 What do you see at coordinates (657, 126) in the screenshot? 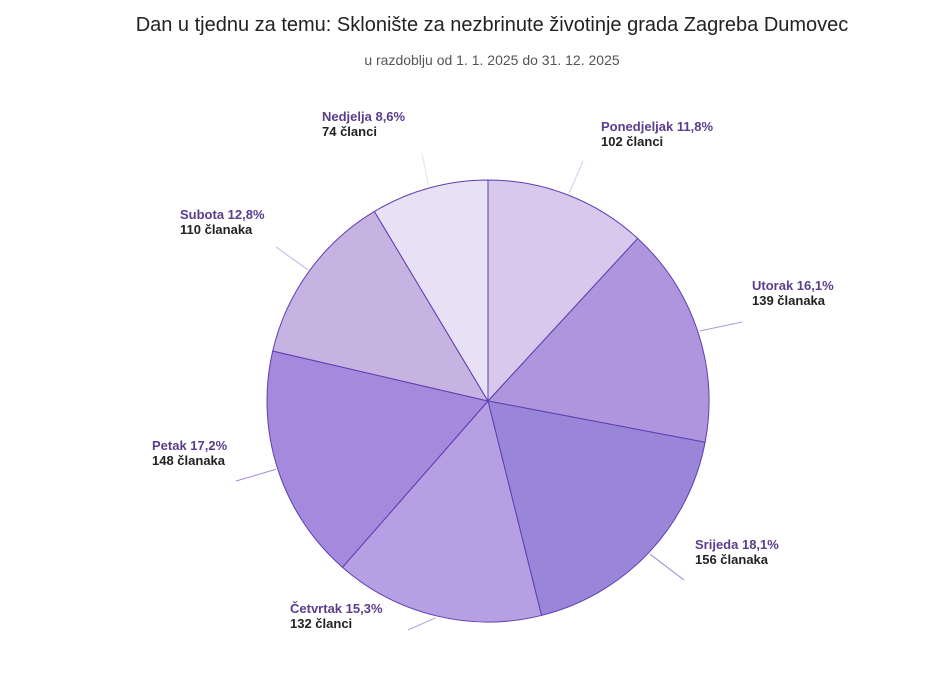
I see `slice-label-title: Ponedjeljak 11,8%` at bounding box center [657, 126].